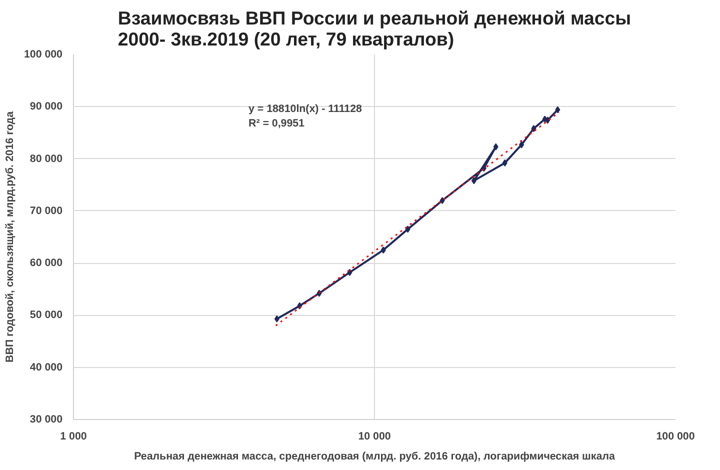 The width and height of the screenshot is (720, 470). I want to click on y-tick-label: 60 000, so click(46, 263).